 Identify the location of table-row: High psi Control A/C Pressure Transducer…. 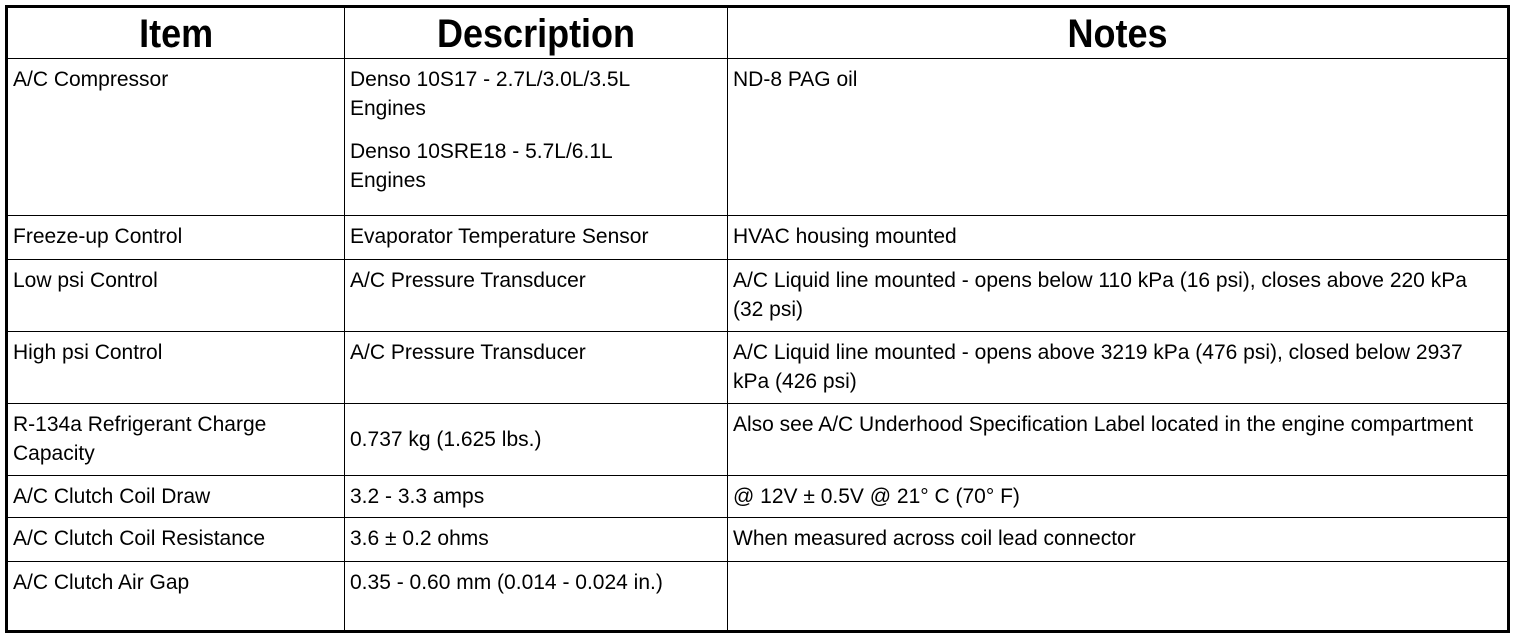
(757, 367).